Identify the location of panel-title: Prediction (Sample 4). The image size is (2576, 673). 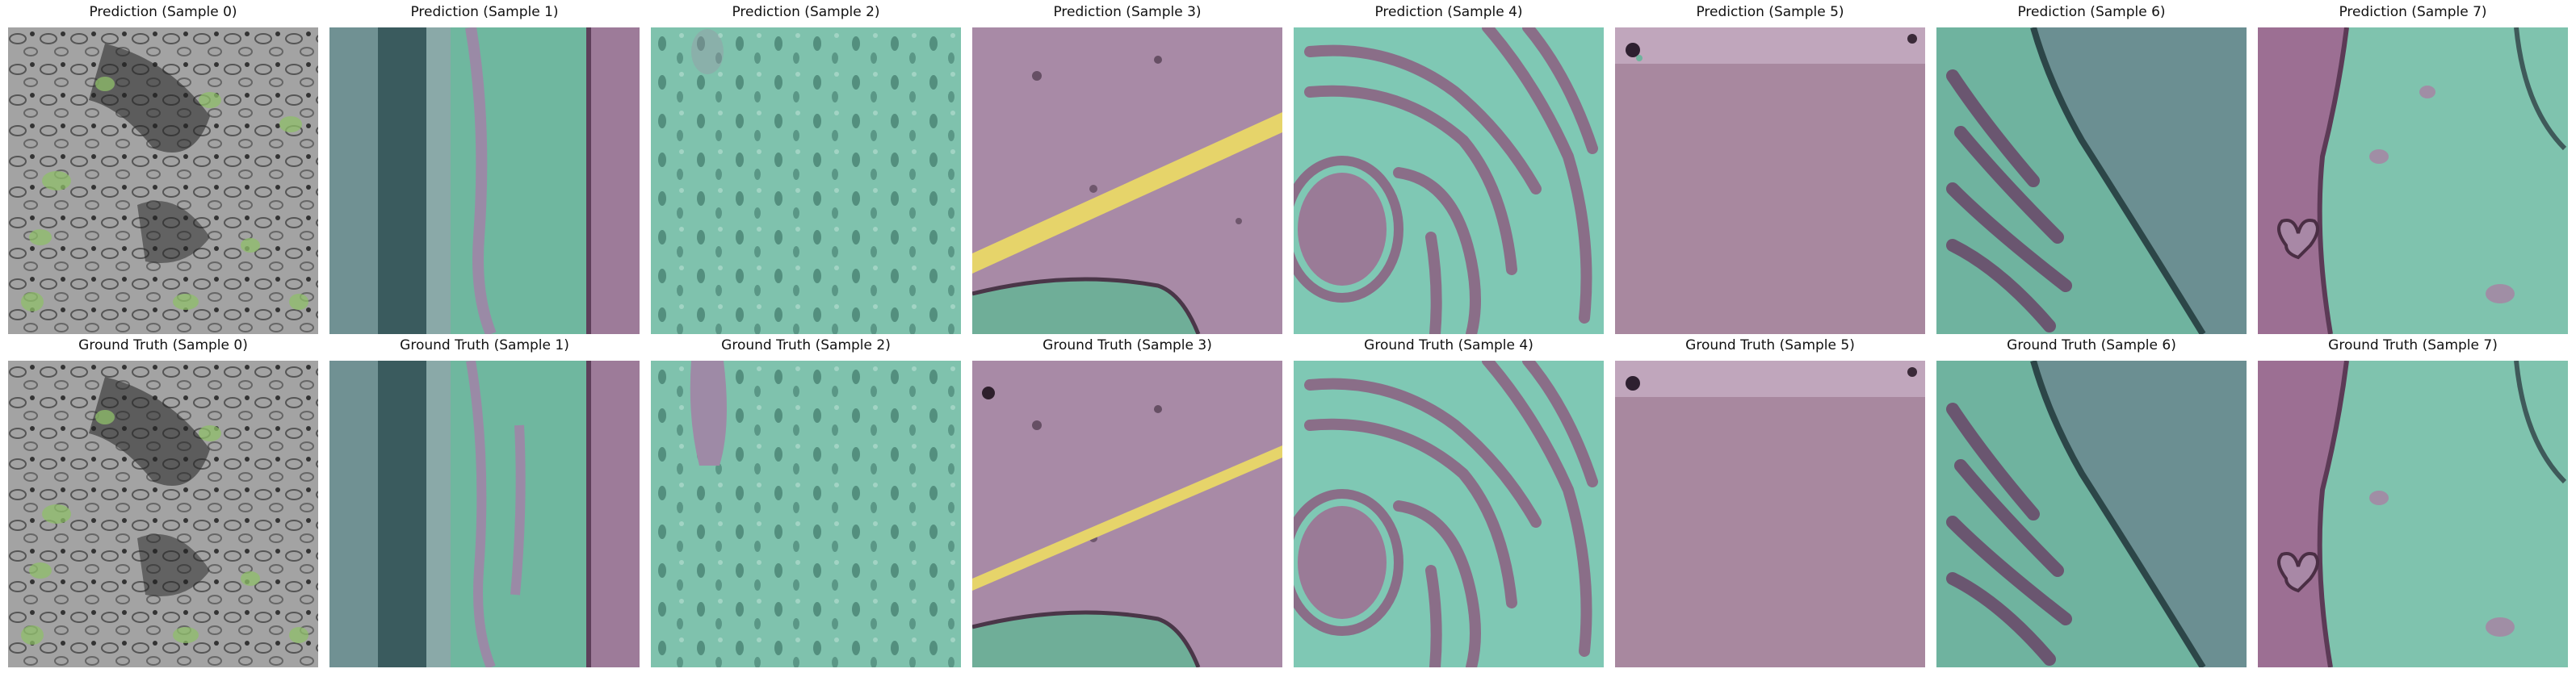
(1448, 12).